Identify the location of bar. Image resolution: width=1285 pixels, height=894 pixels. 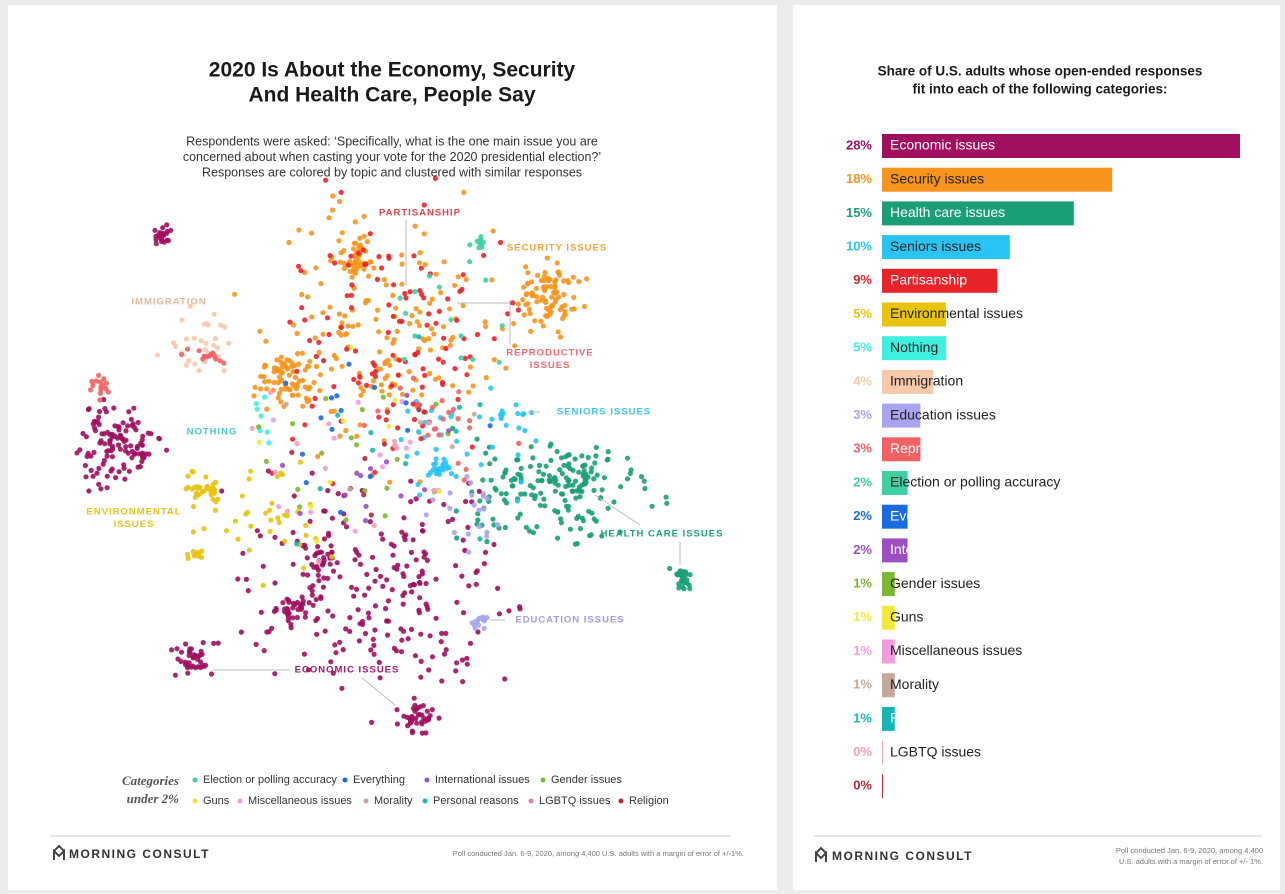
(997, 179).